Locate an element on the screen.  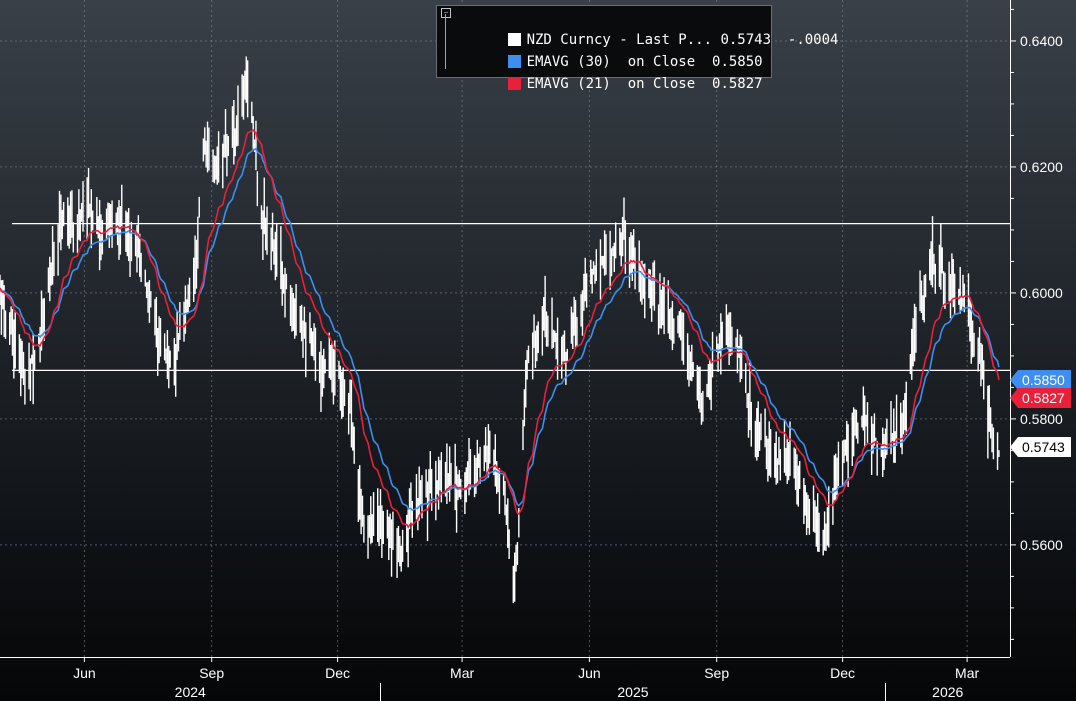
legend-value-ema30: 0.5850 is located at coordinates (737, 62).